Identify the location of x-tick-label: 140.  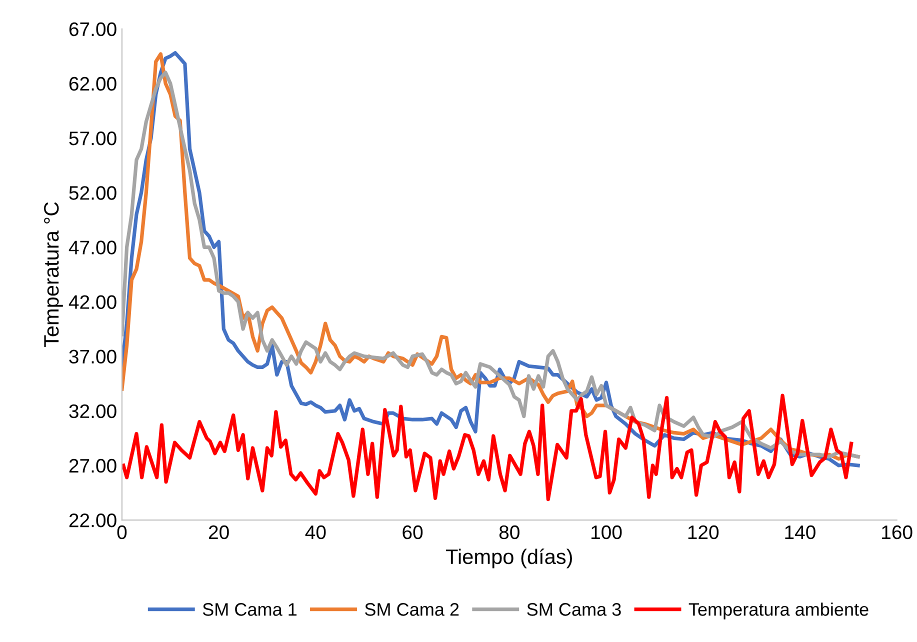
(800, 532).